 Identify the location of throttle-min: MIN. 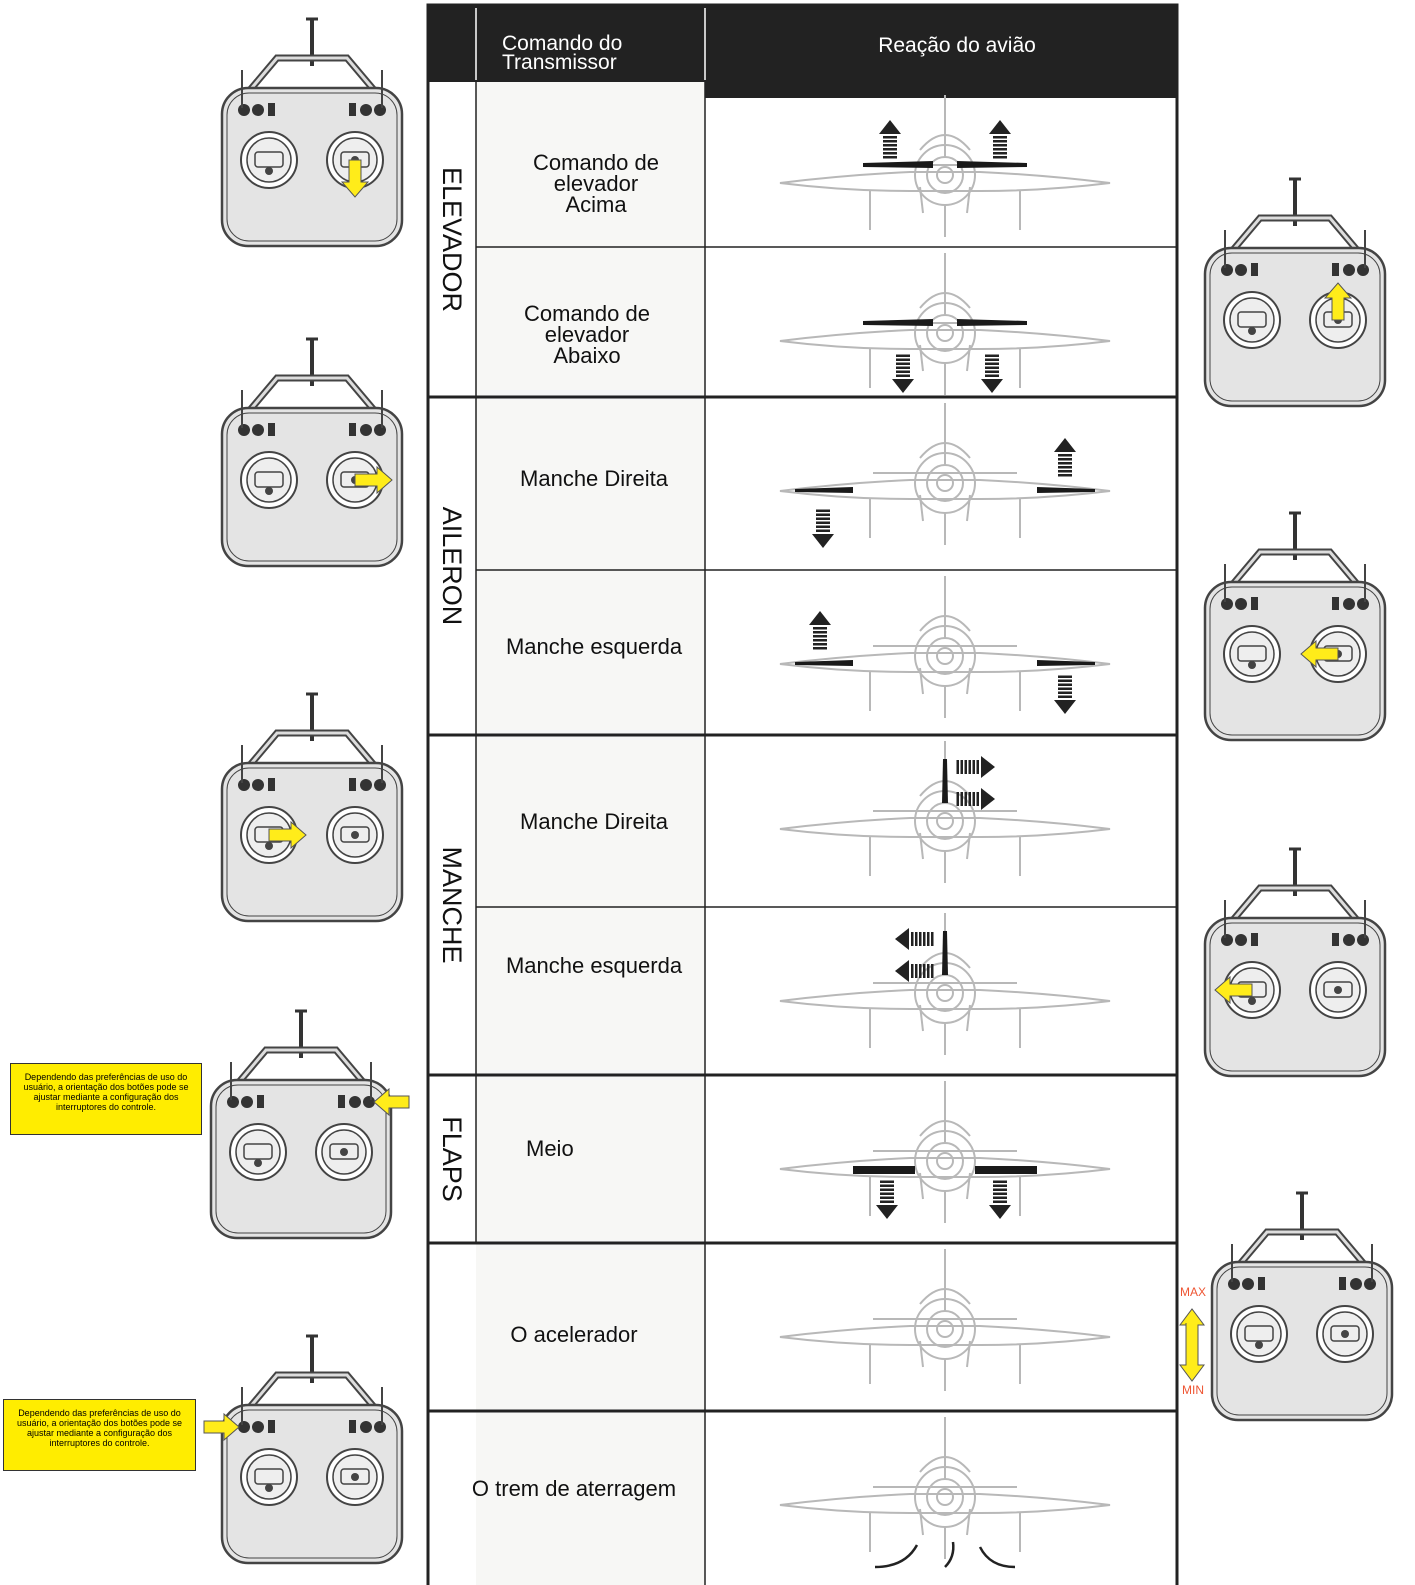
(1193, 1390).